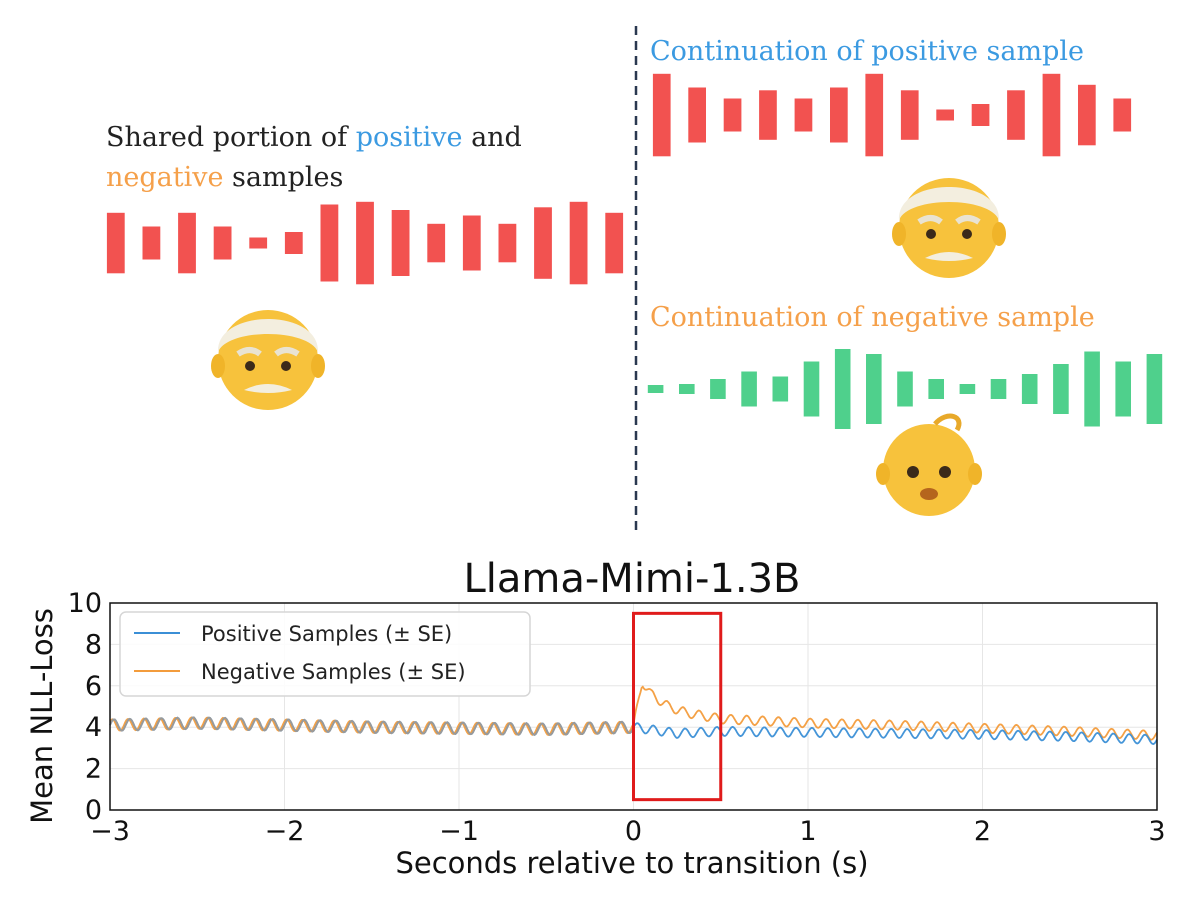 This screenshot has height=916, width=1200. What do you see at coordinates (285, 831) in the screenshot?
I see `x-tick-label: −2` at bounding box center [285, 831].